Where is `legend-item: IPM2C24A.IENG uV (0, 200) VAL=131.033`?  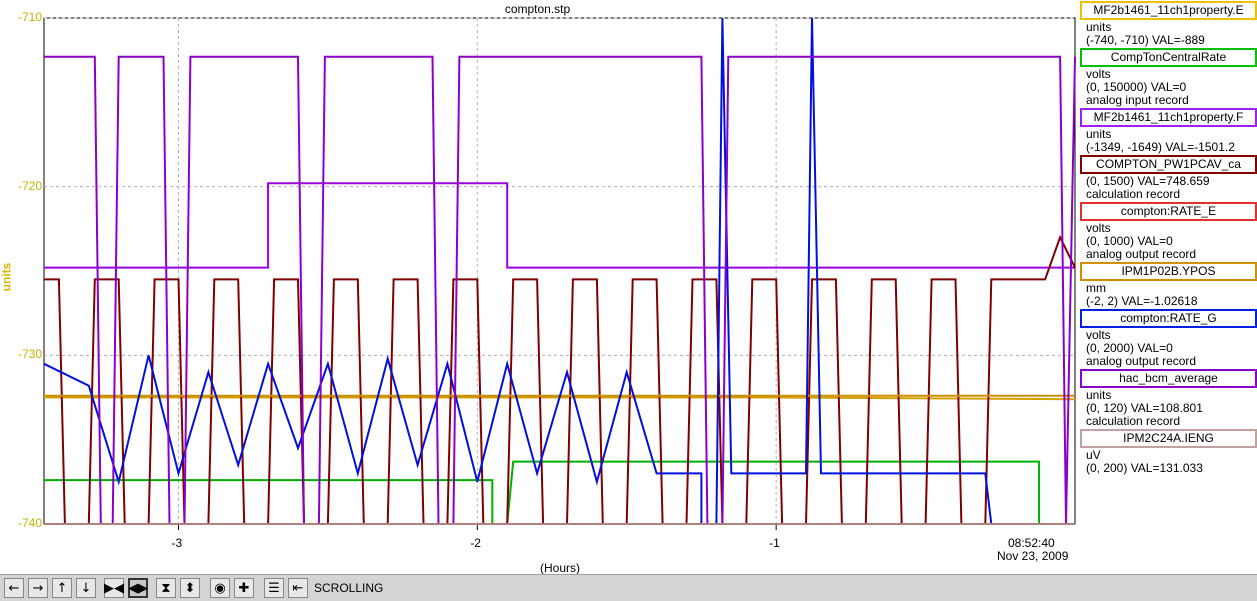
legend-item: IPM2C24A.IENG uV (0, 200) VAL=131.033 is located at coordinates (1168, 452).